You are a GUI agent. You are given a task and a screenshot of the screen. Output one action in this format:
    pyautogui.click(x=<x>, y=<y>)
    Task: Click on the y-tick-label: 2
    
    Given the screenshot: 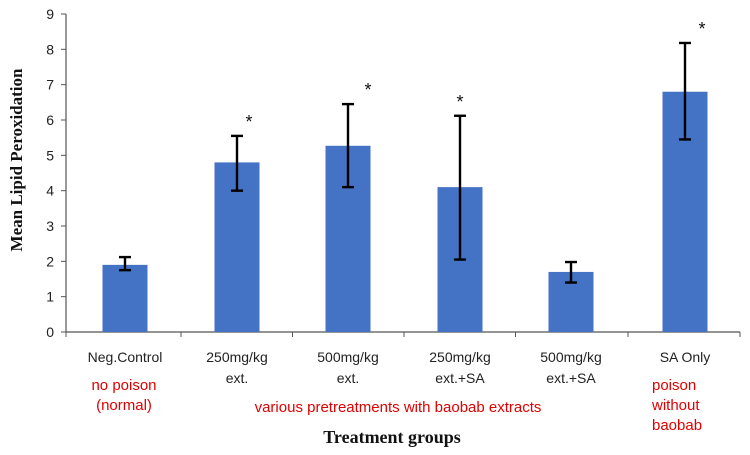 What is the action you would take?
    pyautogui.click(x=50, y=261)
    